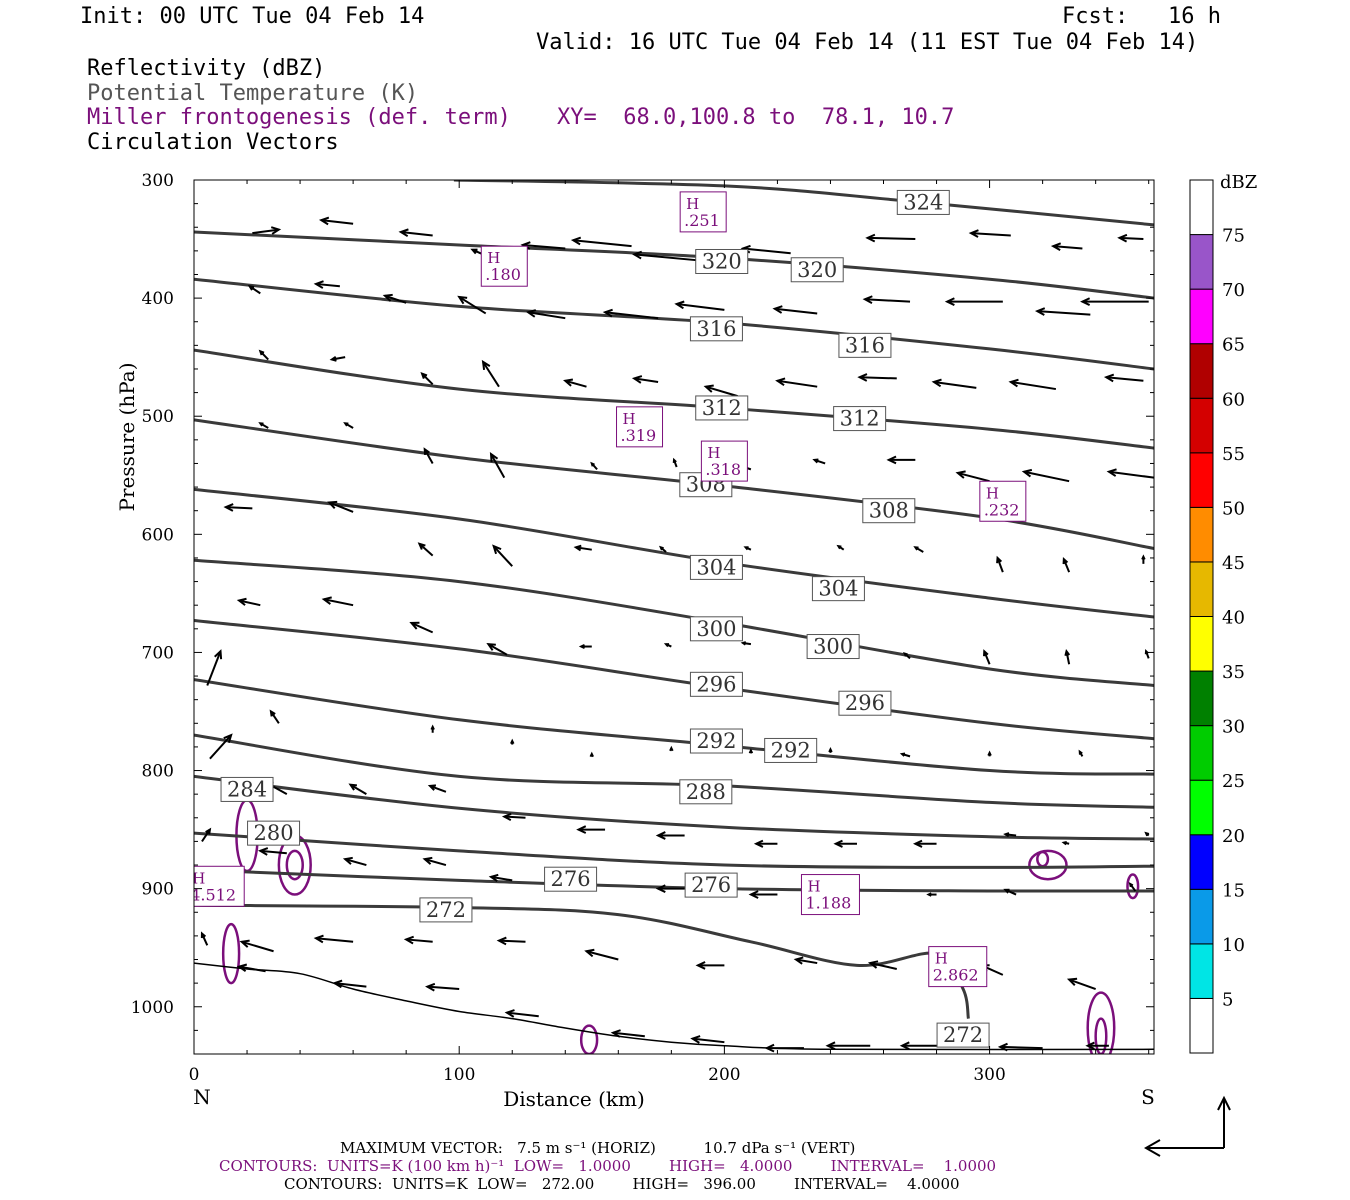  What do you see at coordinates (1233, 727) in the screenshot?
I see `colorbar-label: 30` at bounding box center [1233, 727].